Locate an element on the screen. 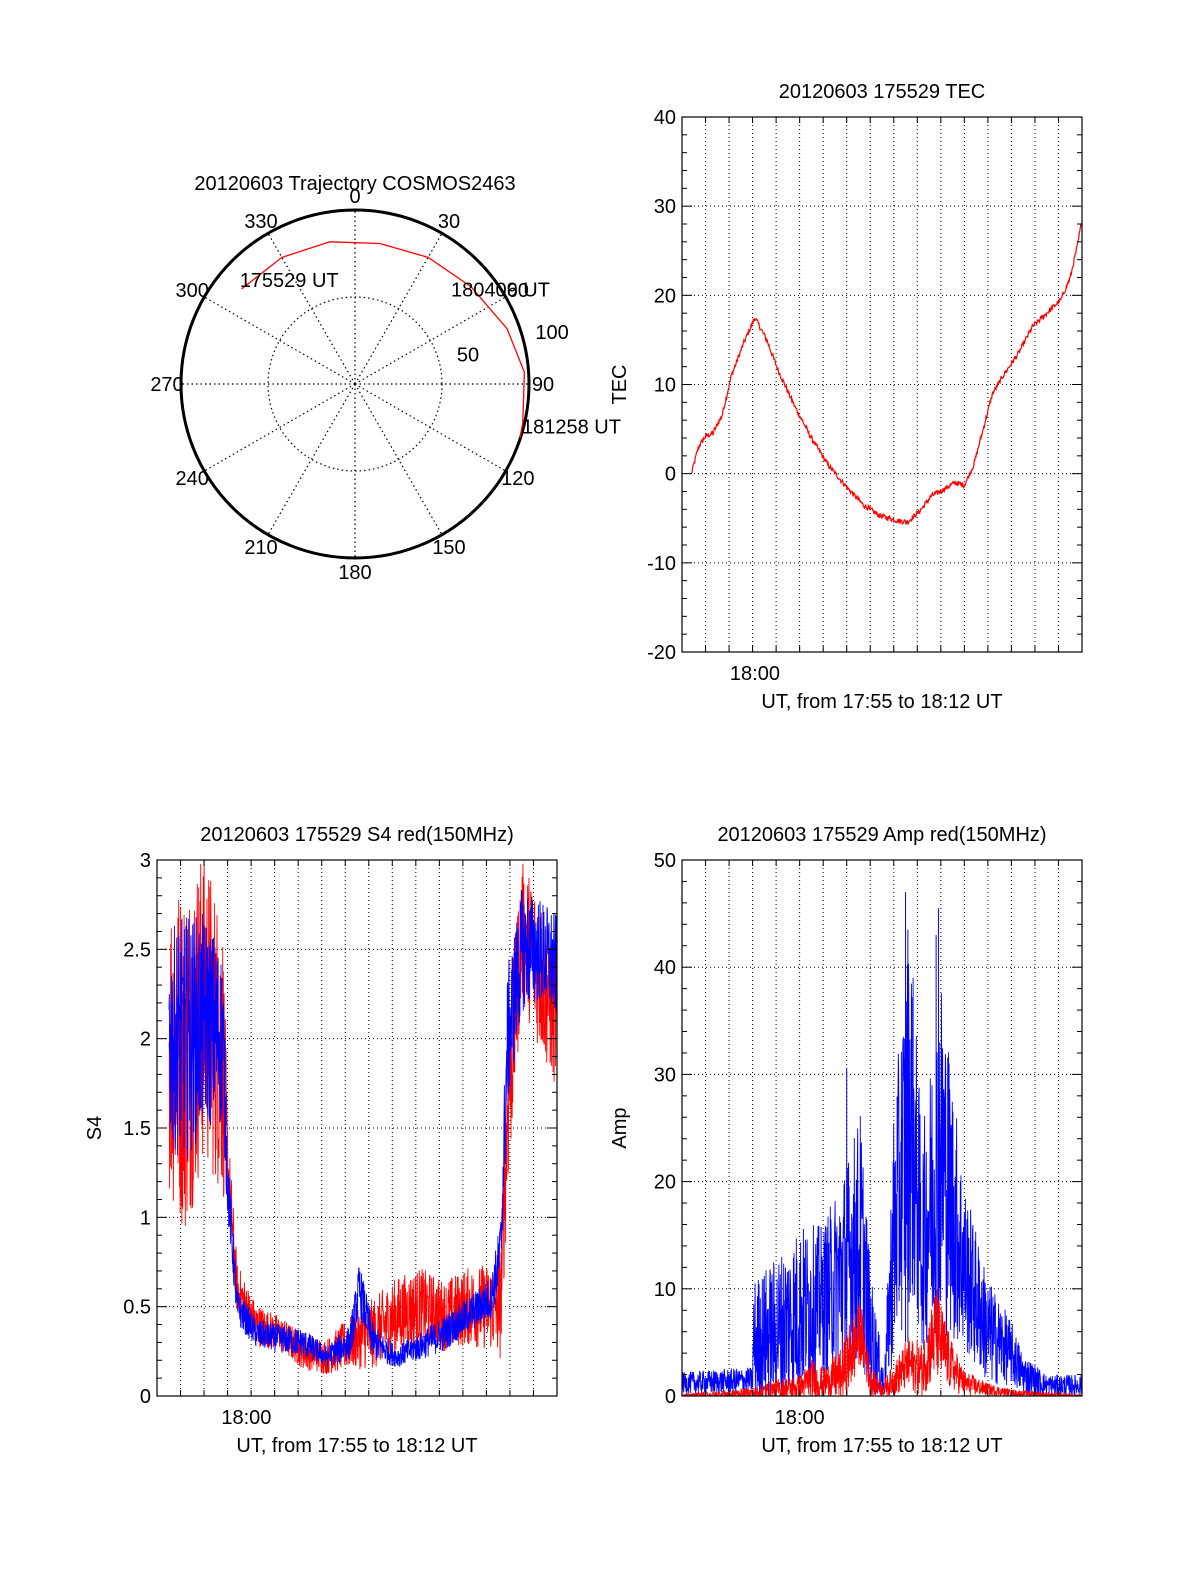 The height and width of the screenshot is (1575, 1200). azimuth-tick-label: 210 is located at coordinates (260, 548).